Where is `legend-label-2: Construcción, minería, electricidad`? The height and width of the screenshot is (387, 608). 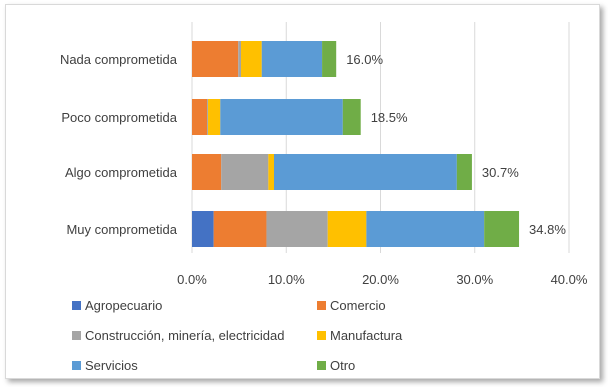 legend-label-2: Construcción, minería, electricidad is located at coordinates (184, 335).